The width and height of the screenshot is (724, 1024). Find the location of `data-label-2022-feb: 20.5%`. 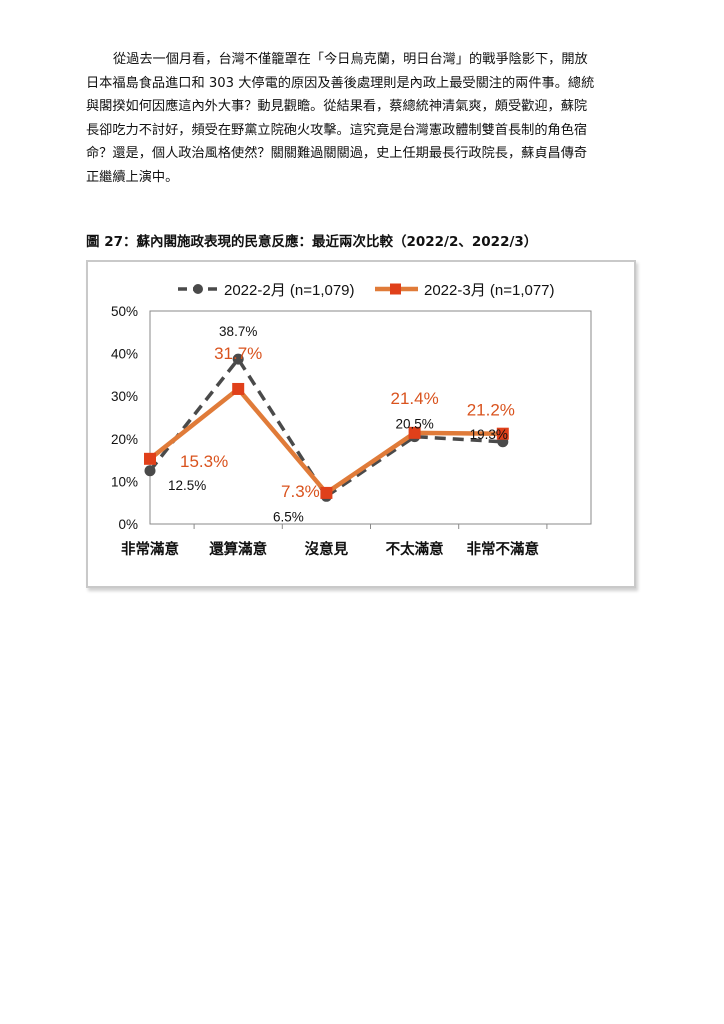

data-label-2022-feb: 20.5% is located at coordinates (414, 424).